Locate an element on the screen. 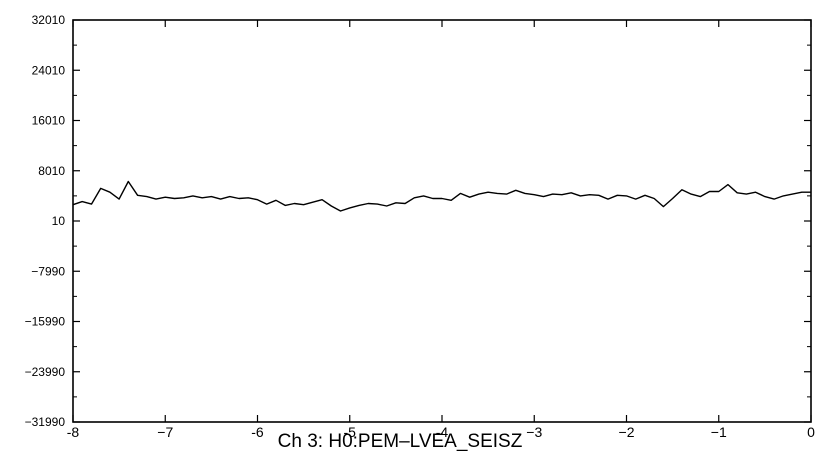 The height and width of the screenshot is (456, 823). x-tick-label: −7 is located at coordinates (165, 432).